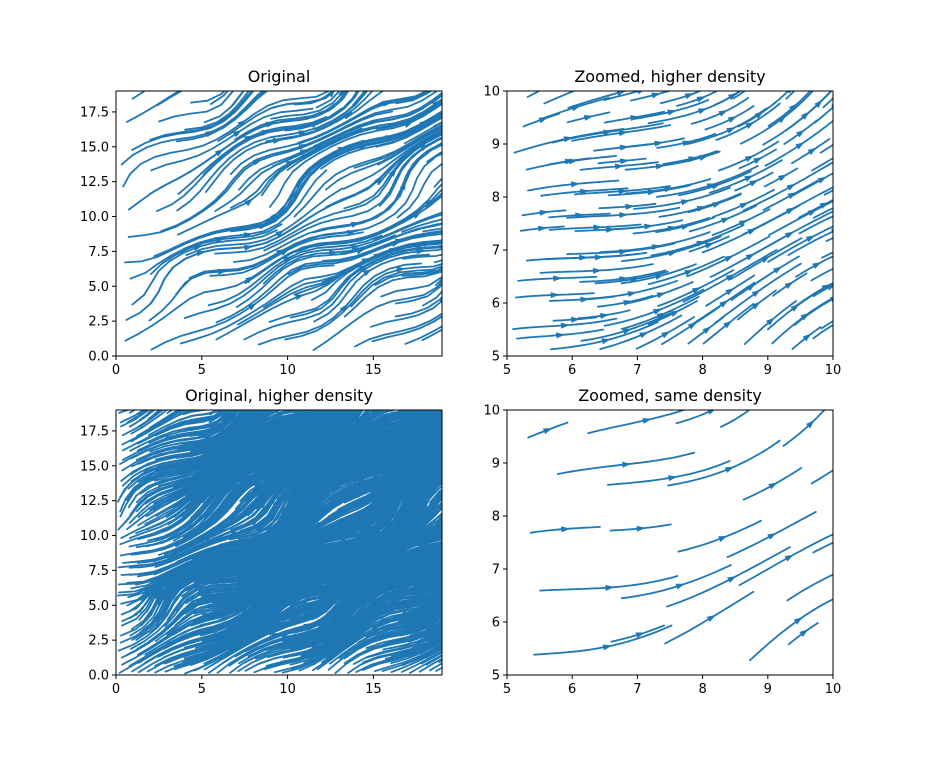 Image resolution: width=926 pixels, height=759 pixels. What do you see at coordinates (572, 689) in the screenshot?
I see `x-tick-label: 6` at bounding box center [572, 689].